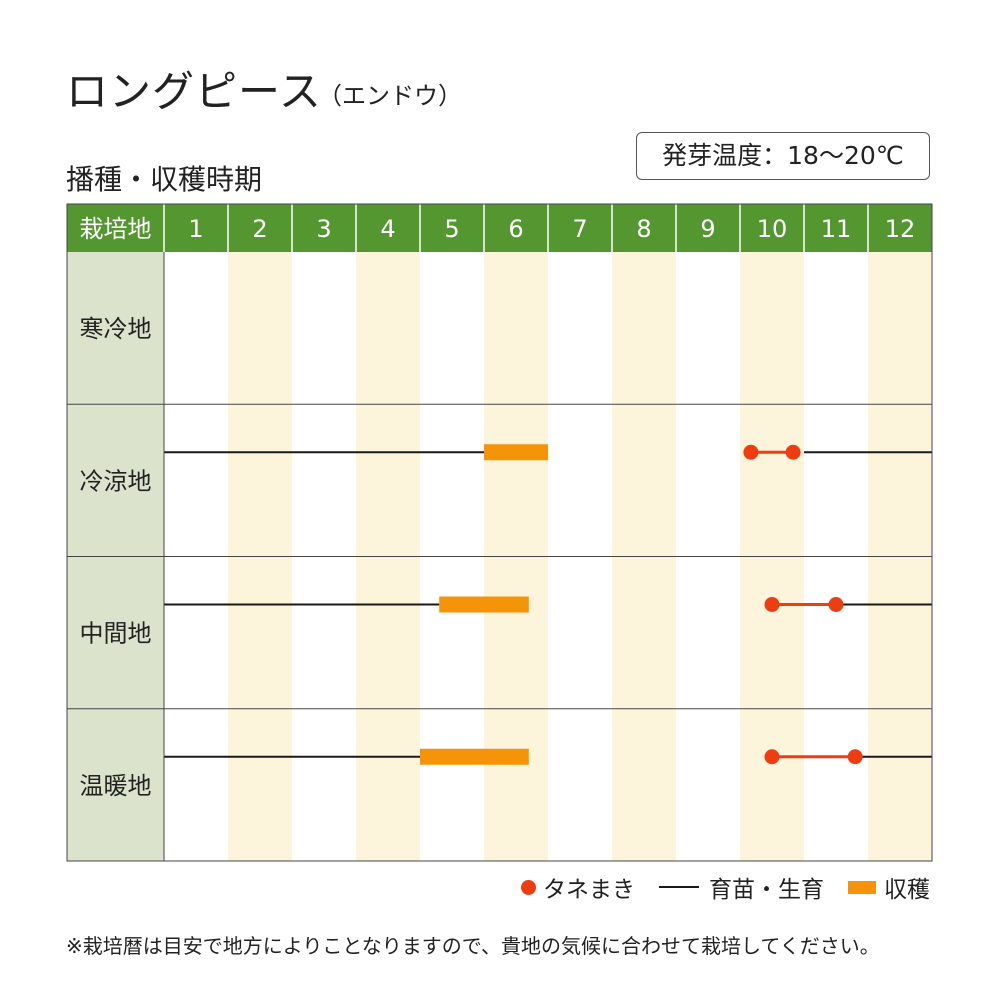 Image resolution: width=1000 pixels, height=1000 pixels. I want to click on month-label: 3, so click(323, 229).